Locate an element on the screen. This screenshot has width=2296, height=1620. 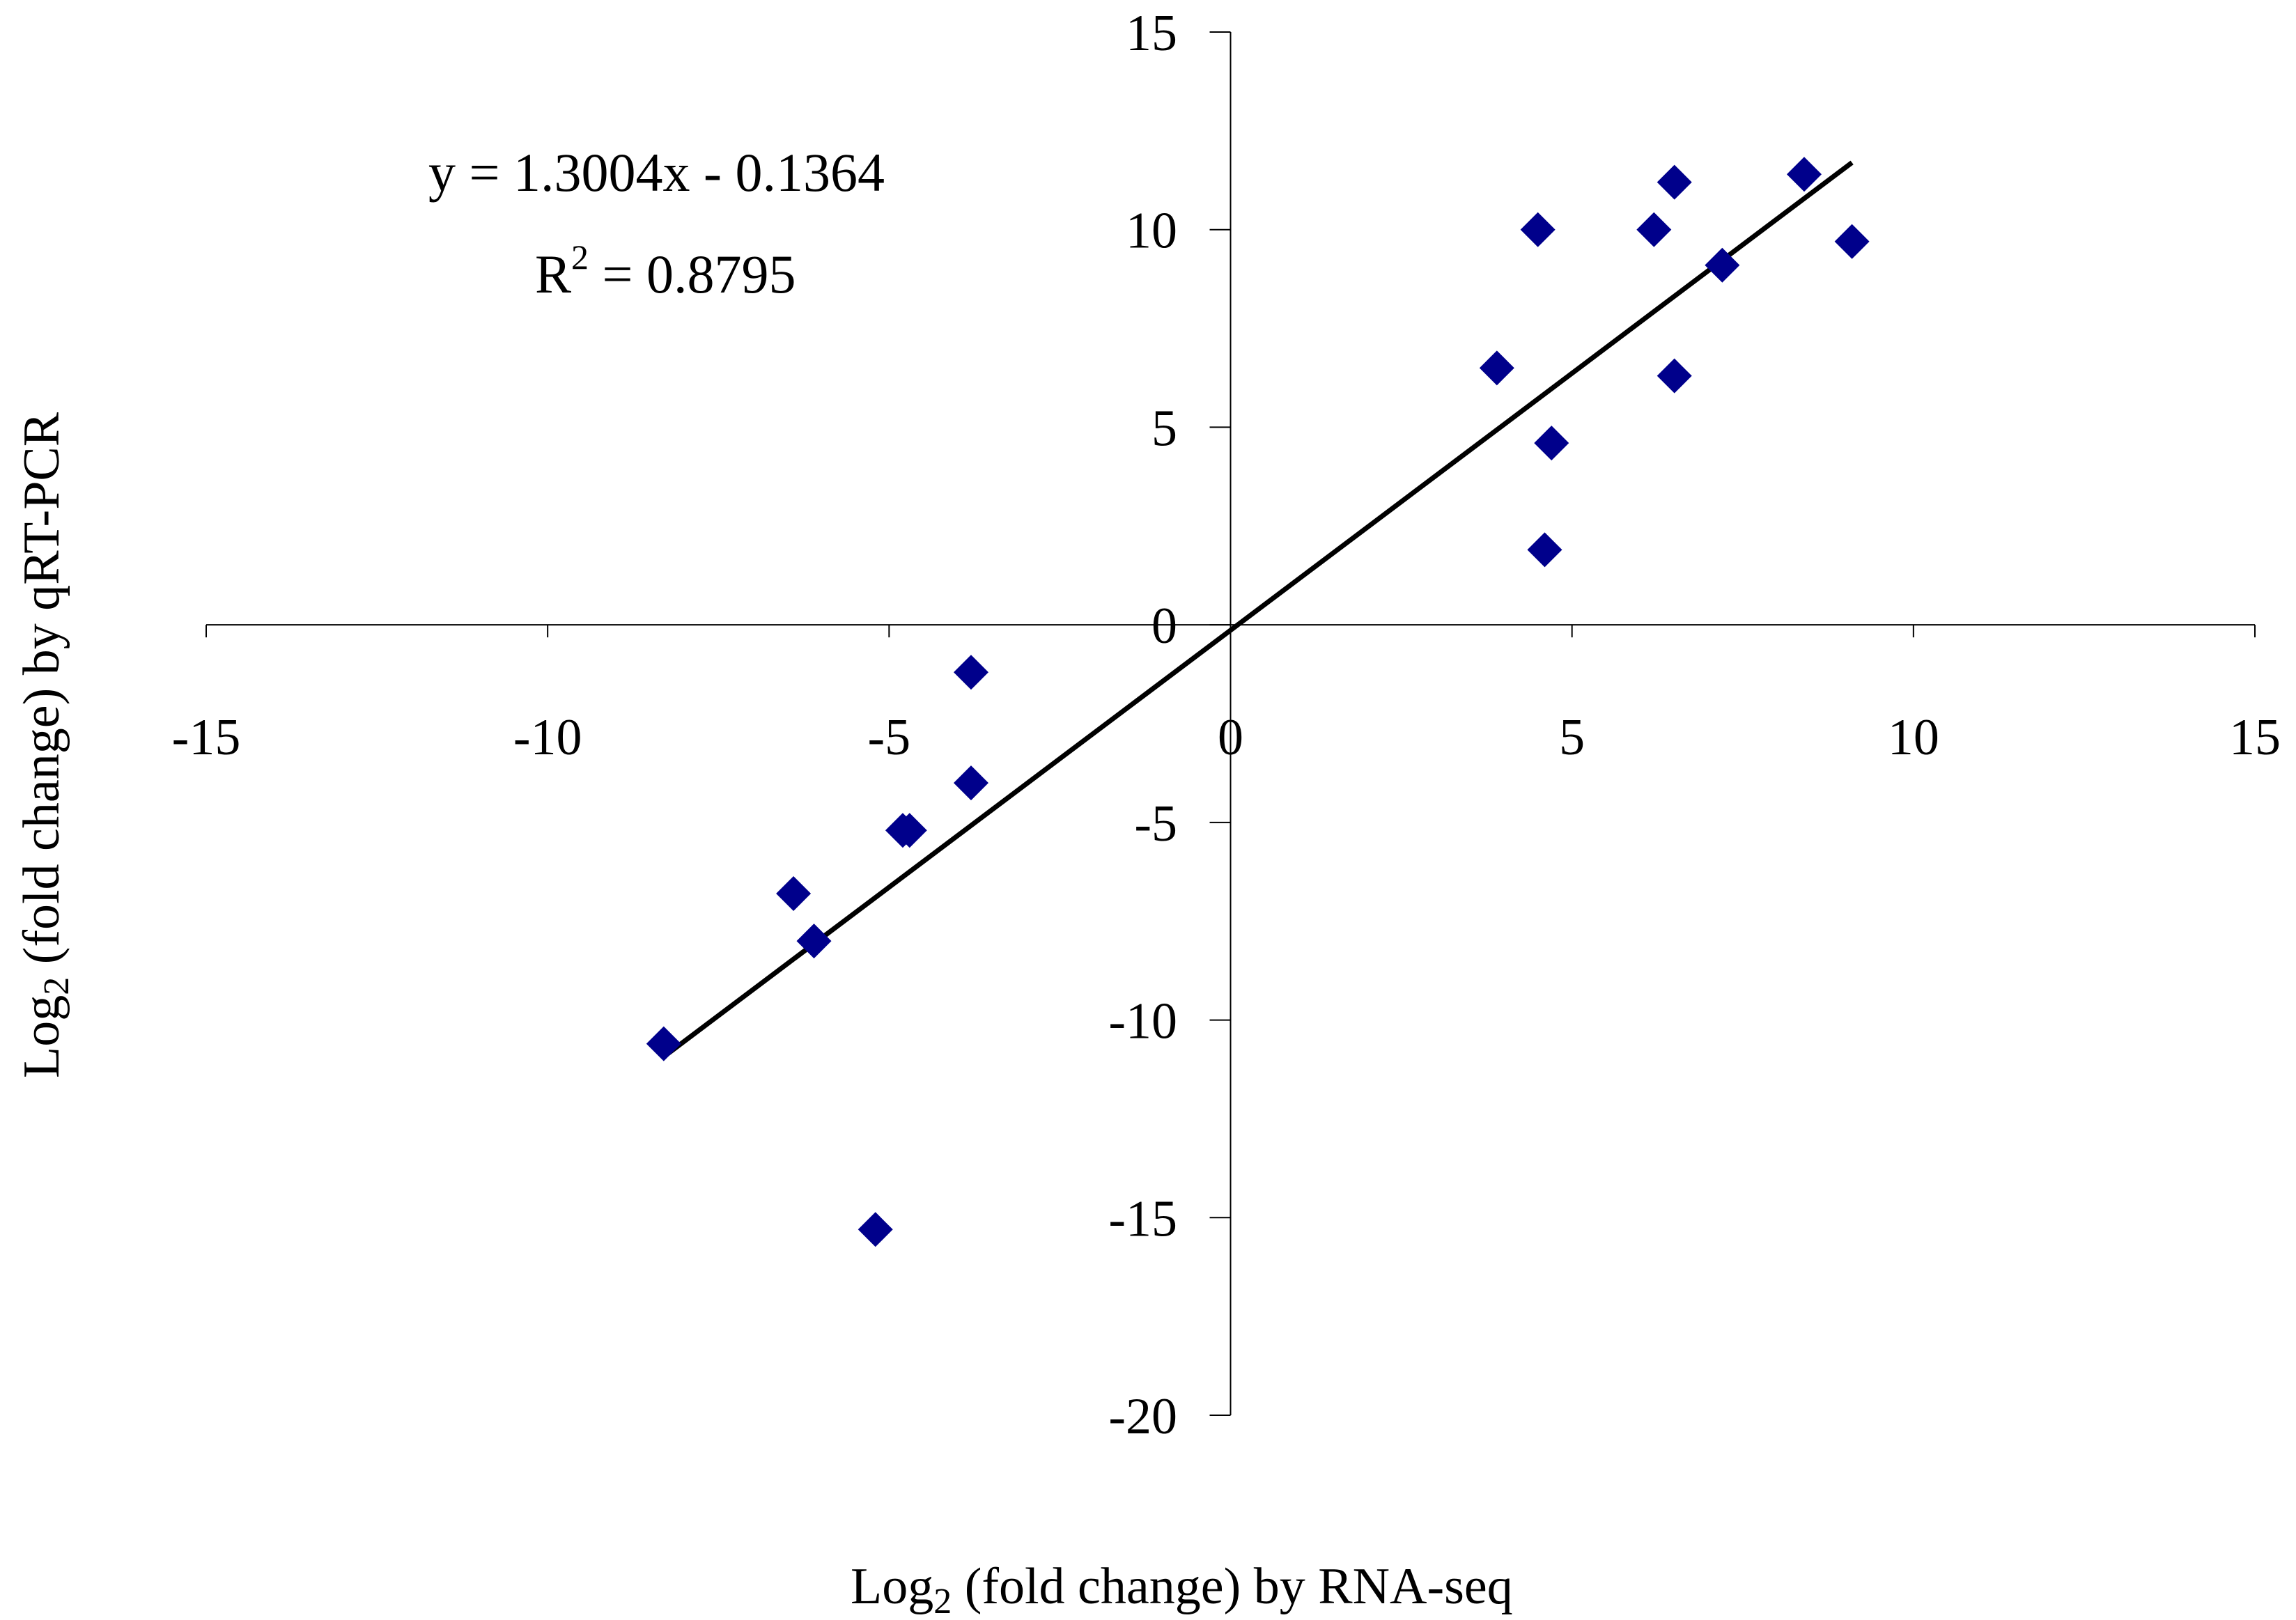
y-axis-ticks: -20 -15 -10 -5 0 5 10 15 is located at coordinates (1169, 725).